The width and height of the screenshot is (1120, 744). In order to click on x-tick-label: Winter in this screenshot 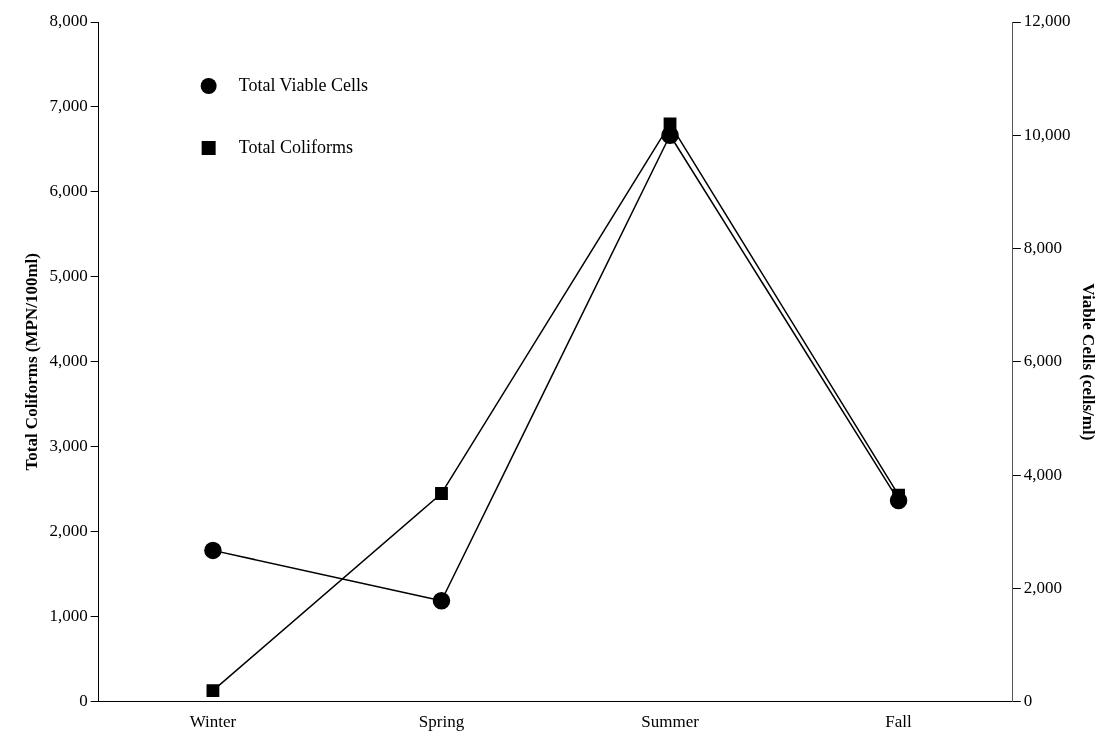, I will do `click(213, 722)`.